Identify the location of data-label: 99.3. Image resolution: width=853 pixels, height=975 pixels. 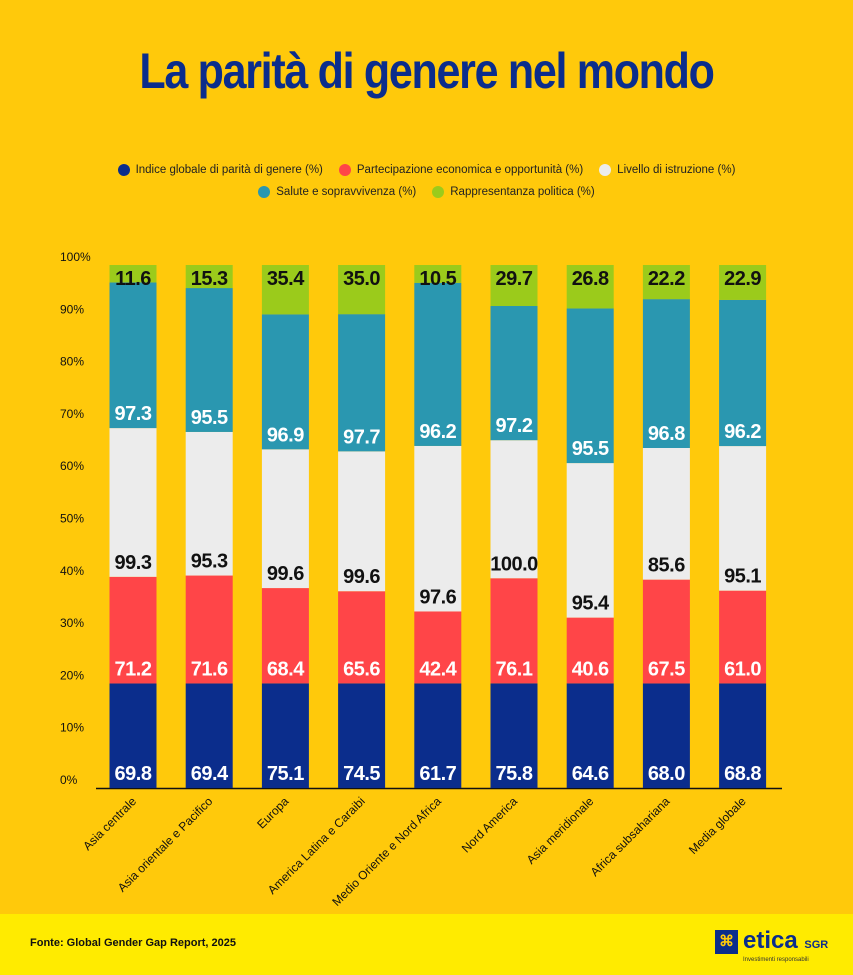
(133, 563).